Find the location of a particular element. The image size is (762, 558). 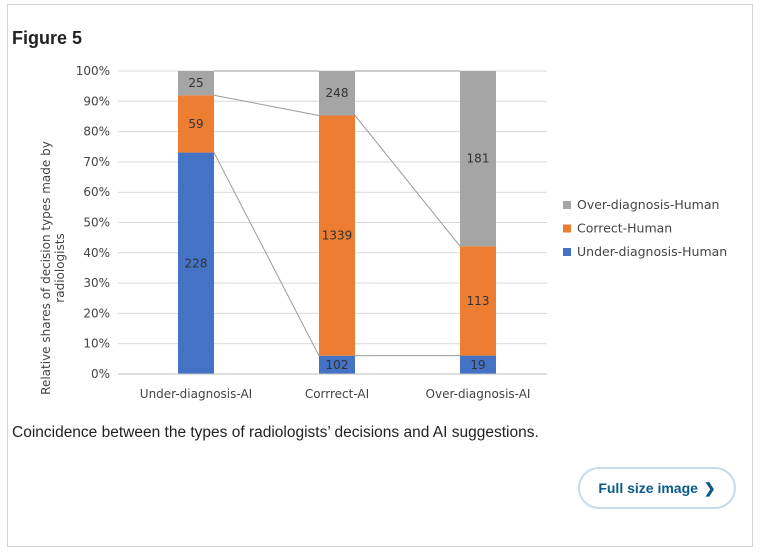

full-size-image-button: Full size image ❯ is located at coordinates (657, 488).